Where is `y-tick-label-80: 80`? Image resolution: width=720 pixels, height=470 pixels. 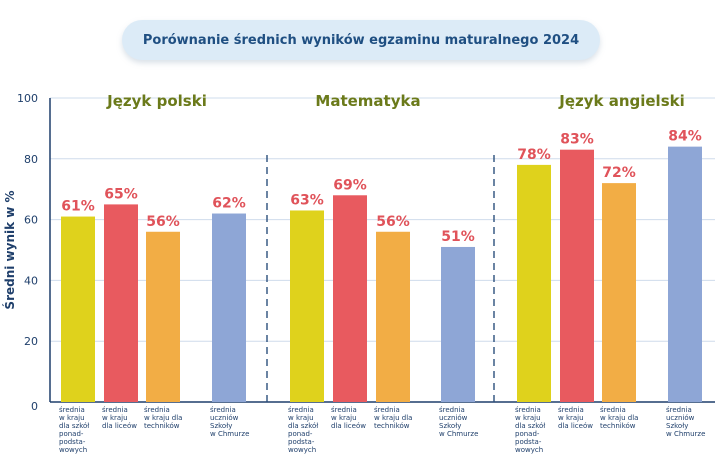
y-tick-label-80: 80 is located at coordinates (31, 159).